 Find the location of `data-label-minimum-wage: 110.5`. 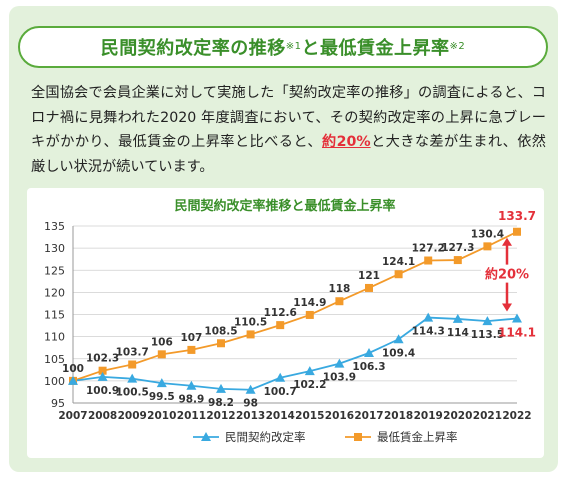

data-label-minimum-wage: 110.5 is located at coordinates (250, 322).